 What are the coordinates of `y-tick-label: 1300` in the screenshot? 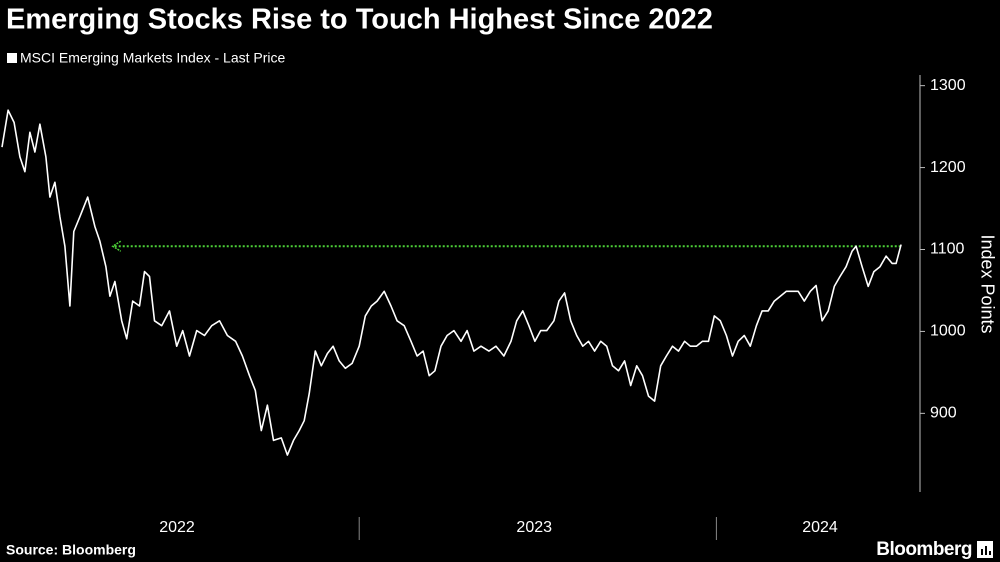 It's located at (948, 85).